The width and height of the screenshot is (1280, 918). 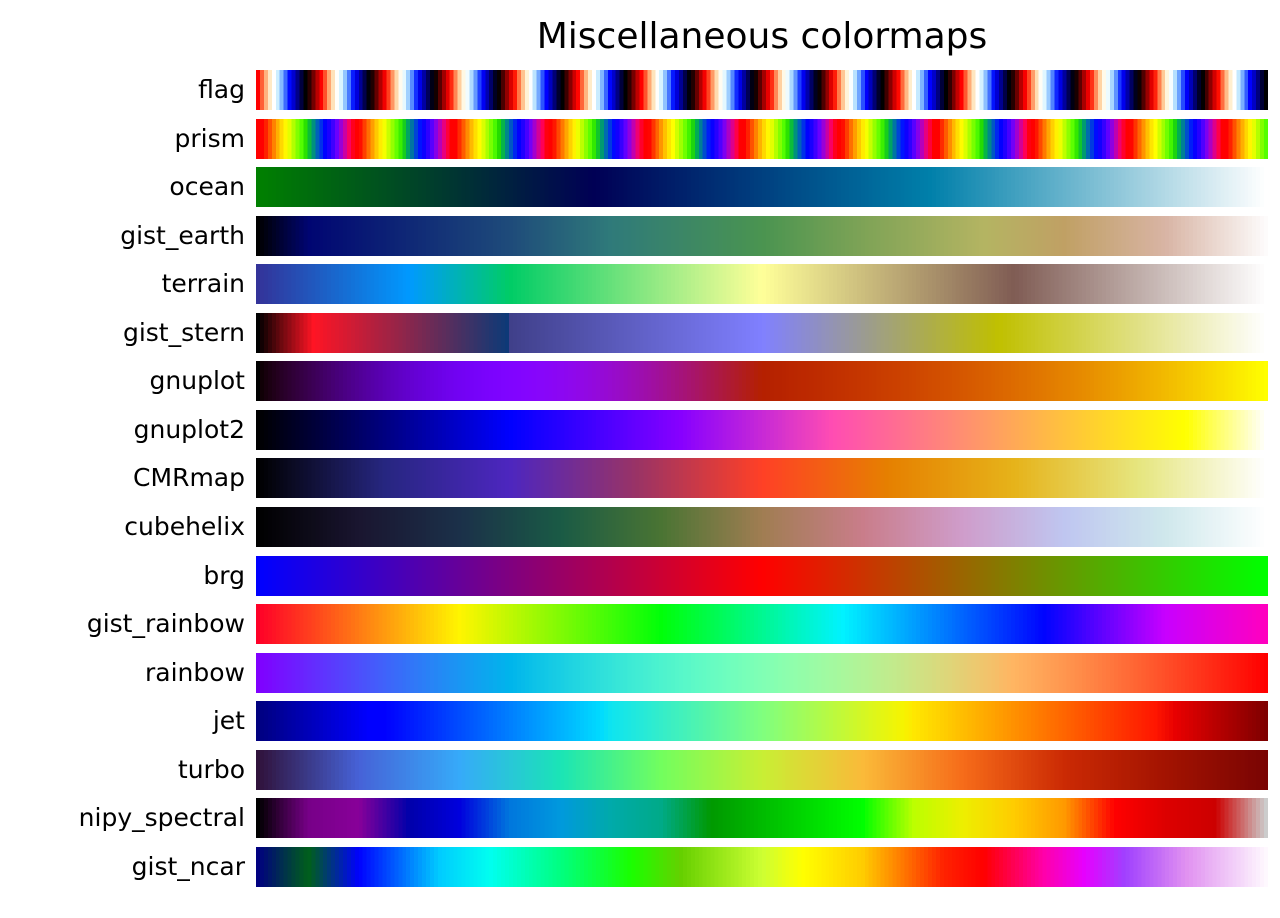 What do you see at coordinates (182, 235) in the screenshot?
I see `colormap-label: gist_earth` at bounding box center [182, 235].